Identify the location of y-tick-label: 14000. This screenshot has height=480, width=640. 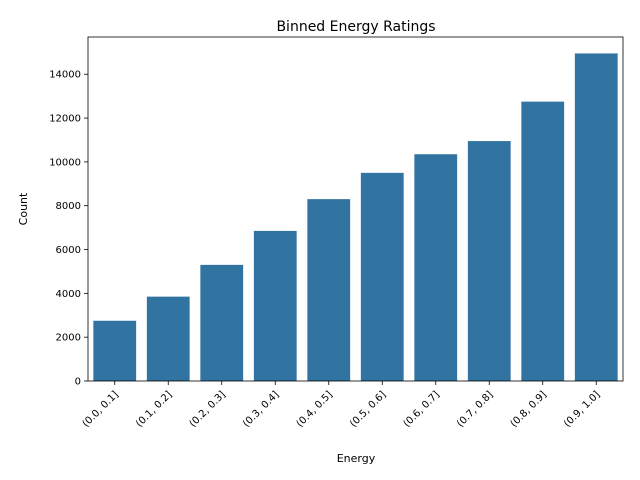
(65, 75).